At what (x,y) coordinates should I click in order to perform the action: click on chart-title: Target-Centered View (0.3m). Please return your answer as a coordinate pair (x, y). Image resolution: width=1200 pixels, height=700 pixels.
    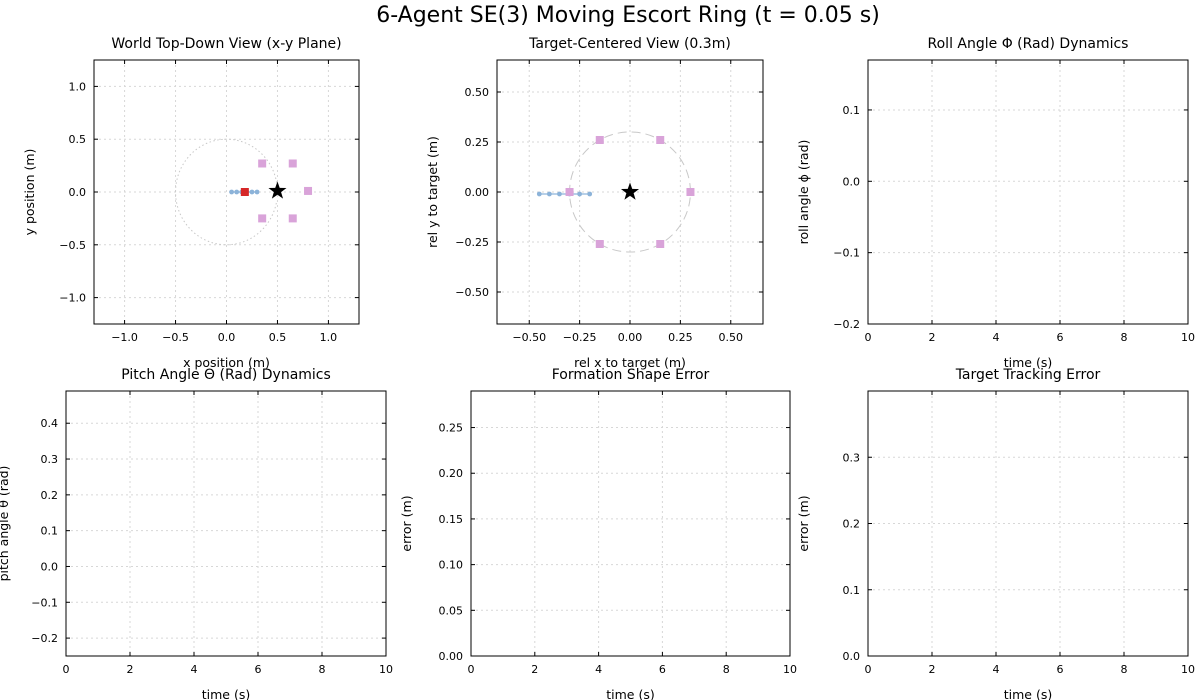
    Looking at the image, I should click on (629, 44).